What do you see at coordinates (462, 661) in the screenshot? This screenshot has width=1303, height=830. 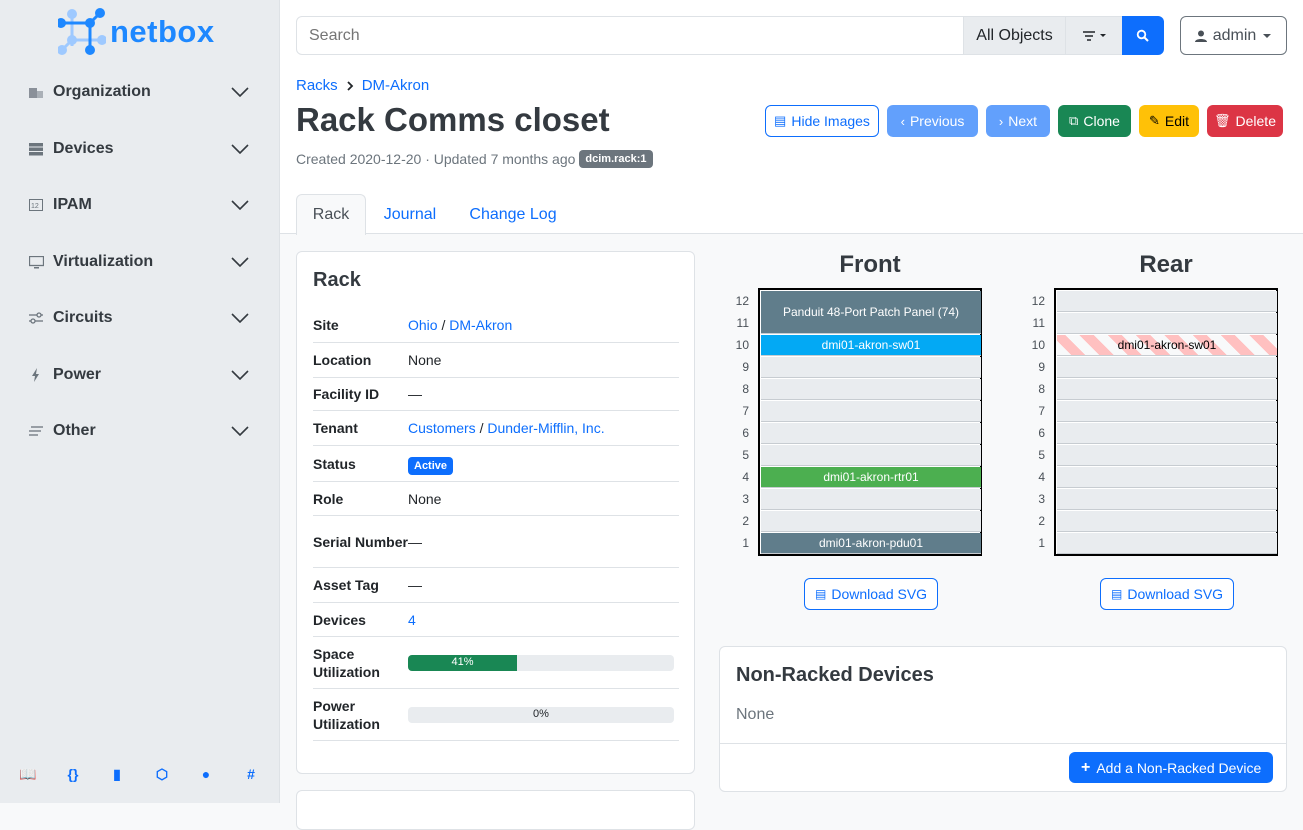 I see `progress-text: 41%` at bounding box center [462, 661].